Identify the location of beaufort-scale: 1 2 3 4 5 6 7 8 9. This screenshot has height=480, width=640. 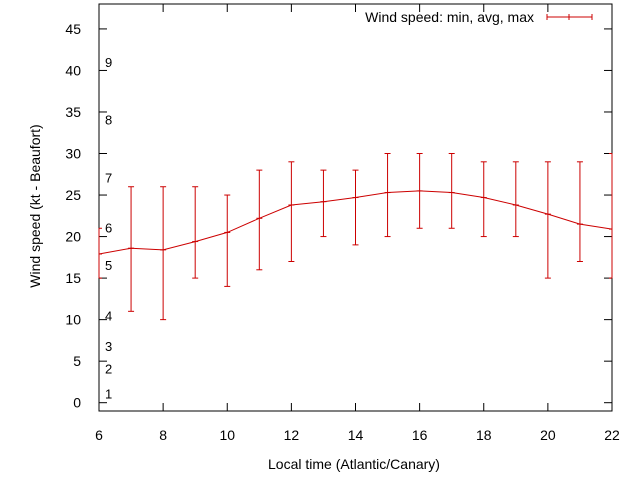
(108, 228).